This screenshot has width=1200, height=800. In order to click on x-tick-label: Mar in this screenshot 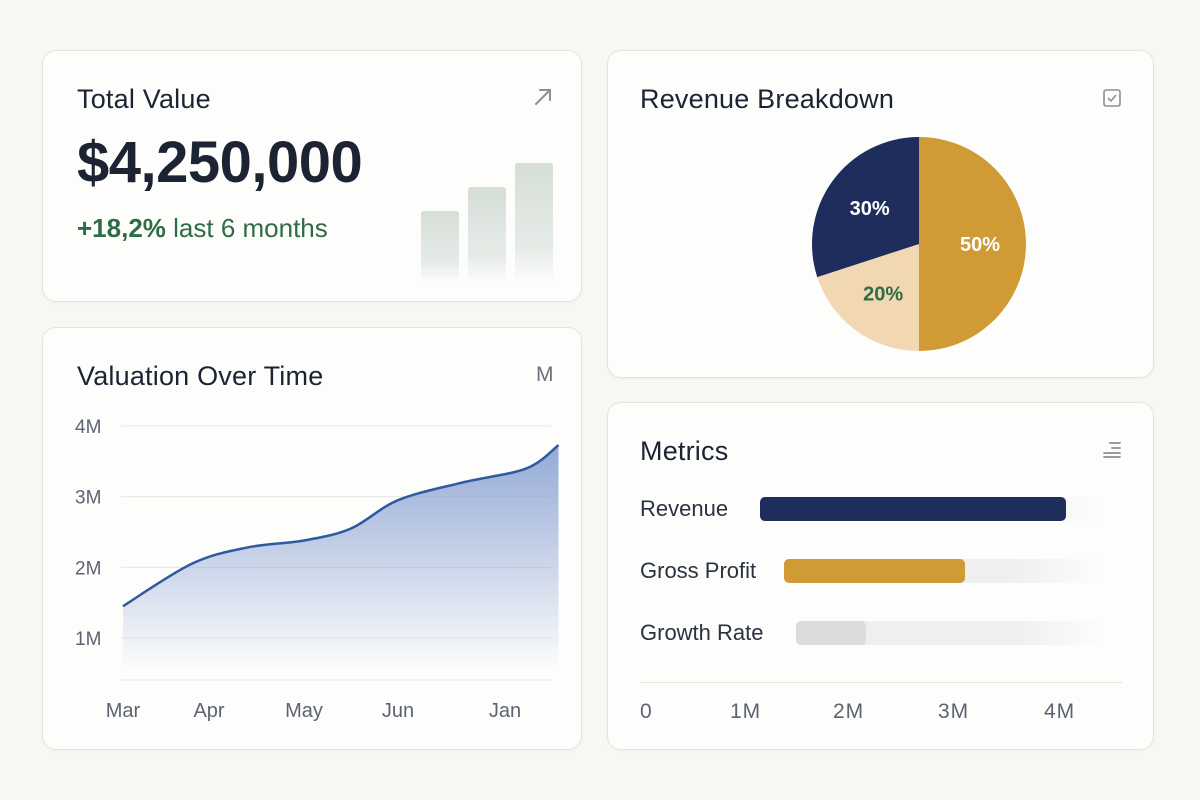, I will do `click(123, 711)`.